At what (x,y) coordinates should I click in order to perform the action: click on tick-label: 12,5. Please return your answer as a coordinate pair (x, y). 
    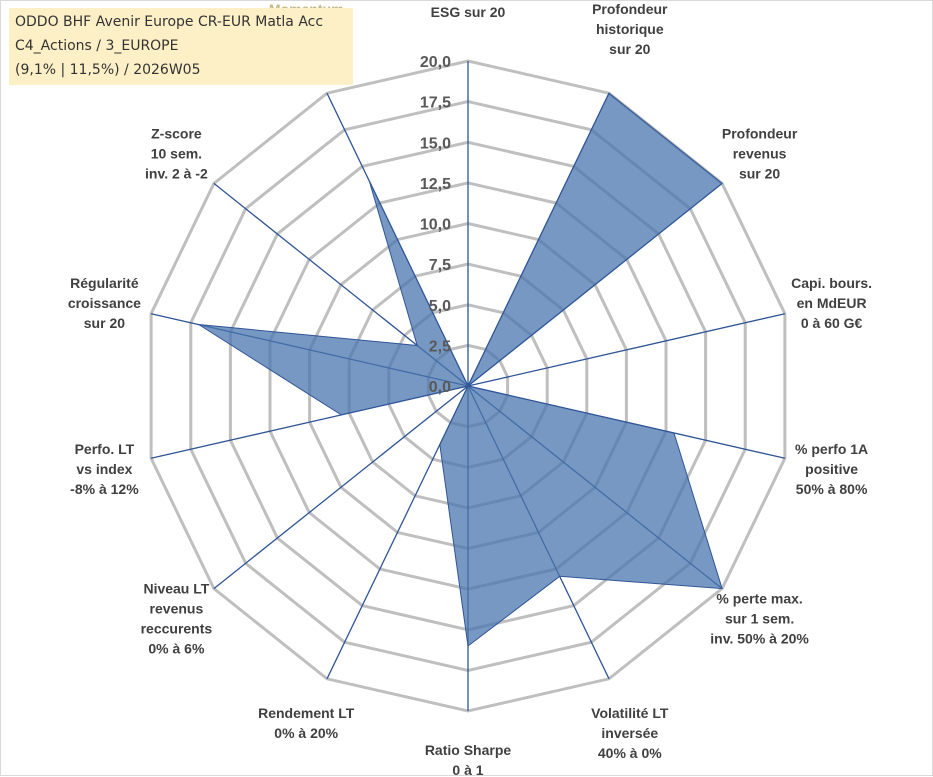
    Looking at the image, I should click on (435, 184).